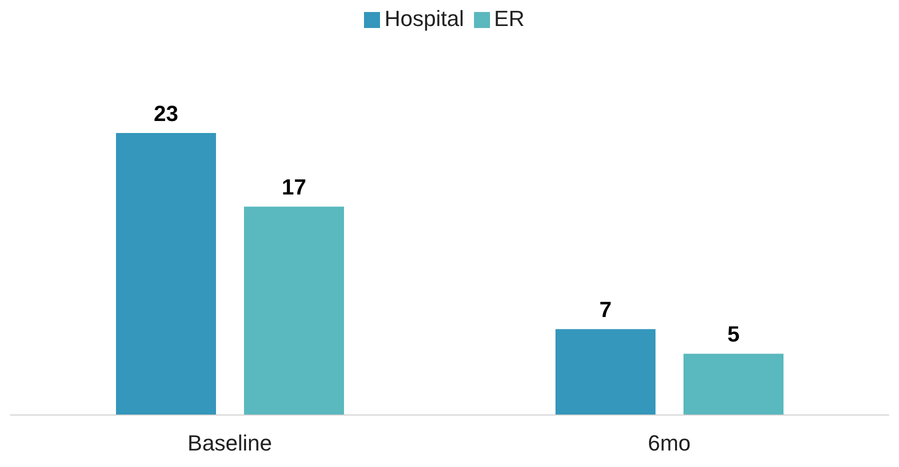 The width and height of the screenshot is (899, 467). What do you see at coordinates (424, 18) in the screenshot?
I see `legend-label: Hospital` at bounding box center [424, 18].